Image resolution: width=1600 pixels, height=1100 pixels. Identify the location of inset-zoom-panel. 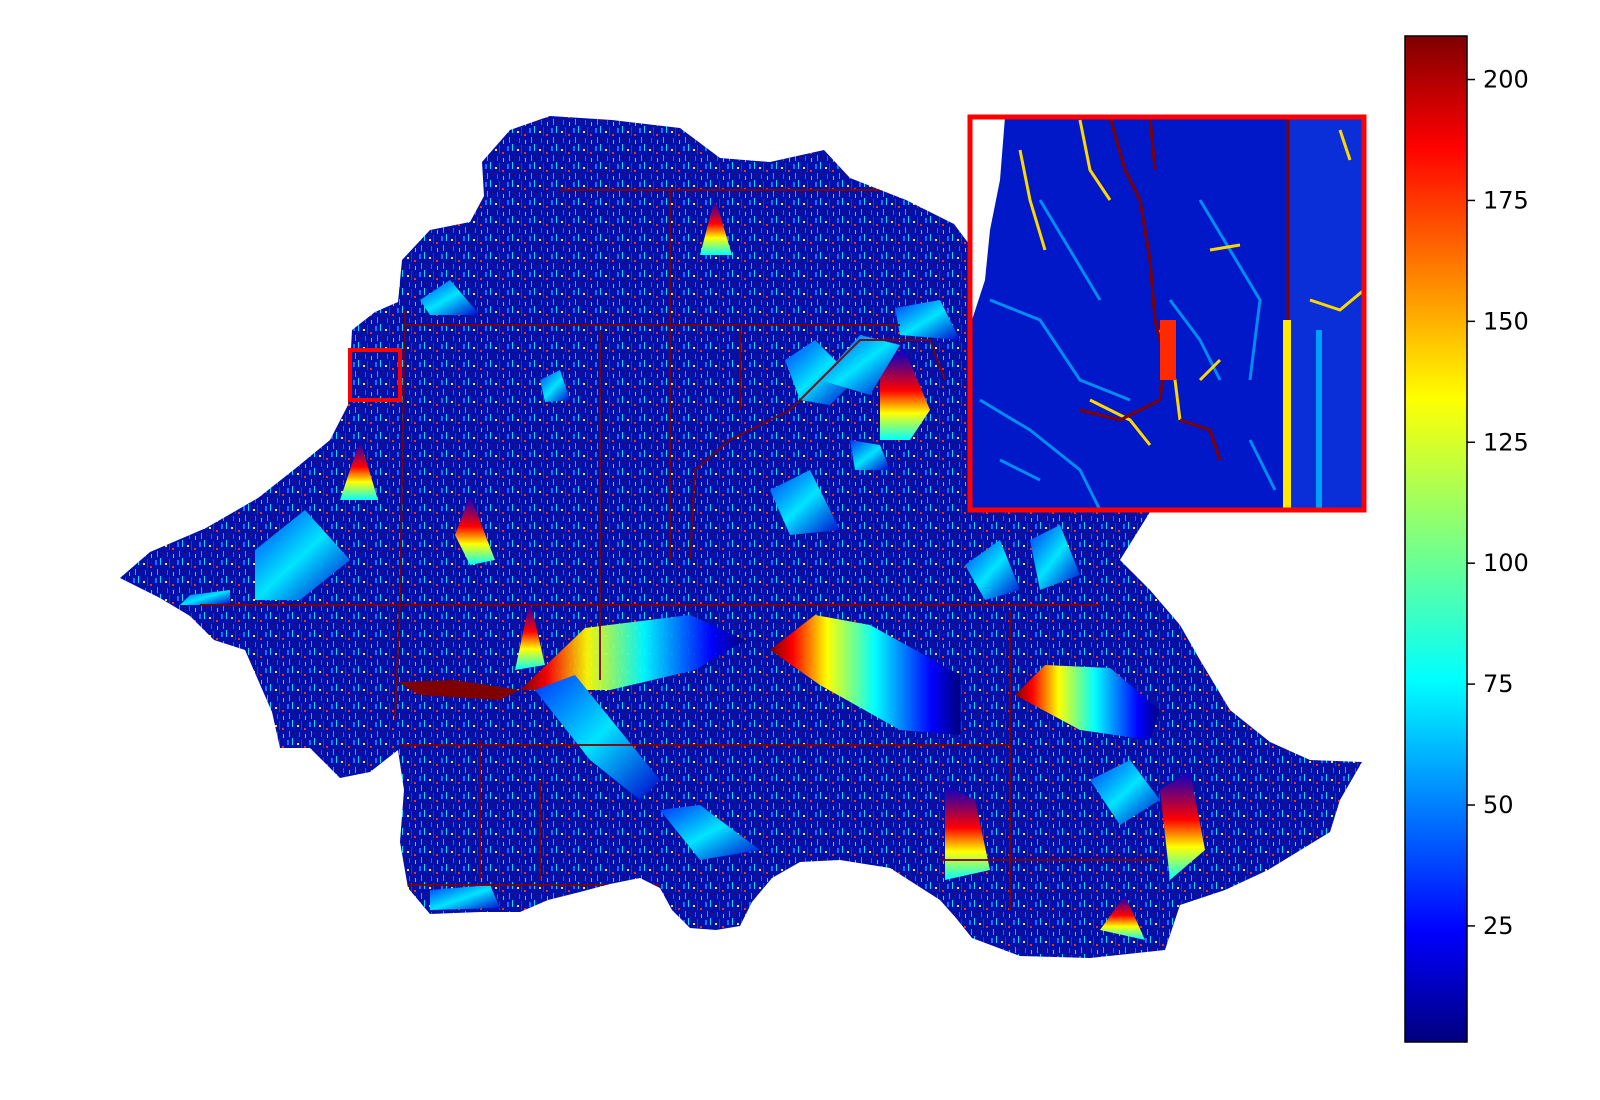
(1167, 313).